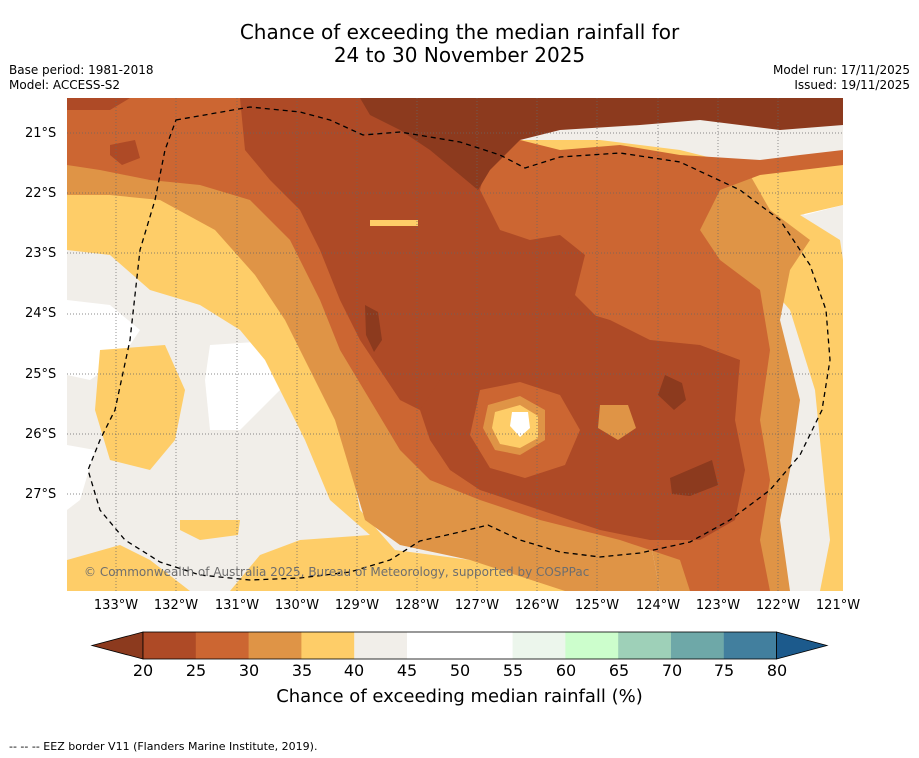 The width and height of the screenshot is (919, 758). Describe the element at coordinates (140, 407) in the screenshot. I see `region-35-40-island` at that location.